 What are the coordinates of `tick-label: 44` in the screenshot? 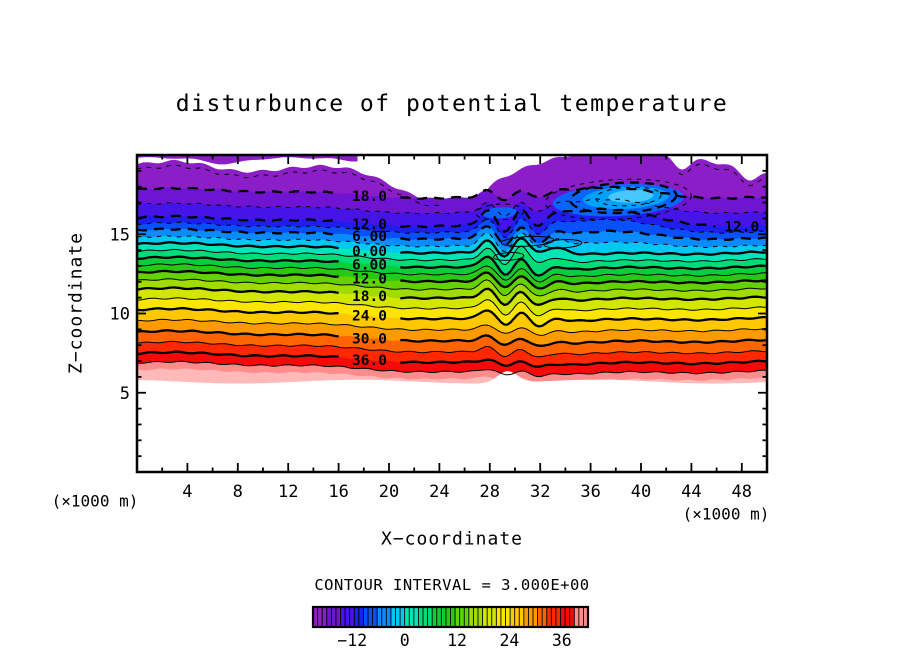 It's located at (691, 492).